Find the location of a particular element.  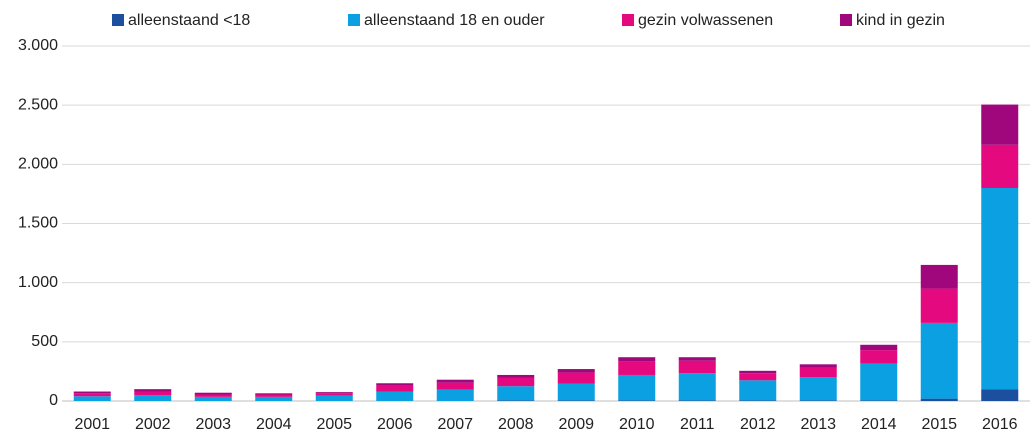

y-tick-label: 500 is located at coordinates (44, 341).